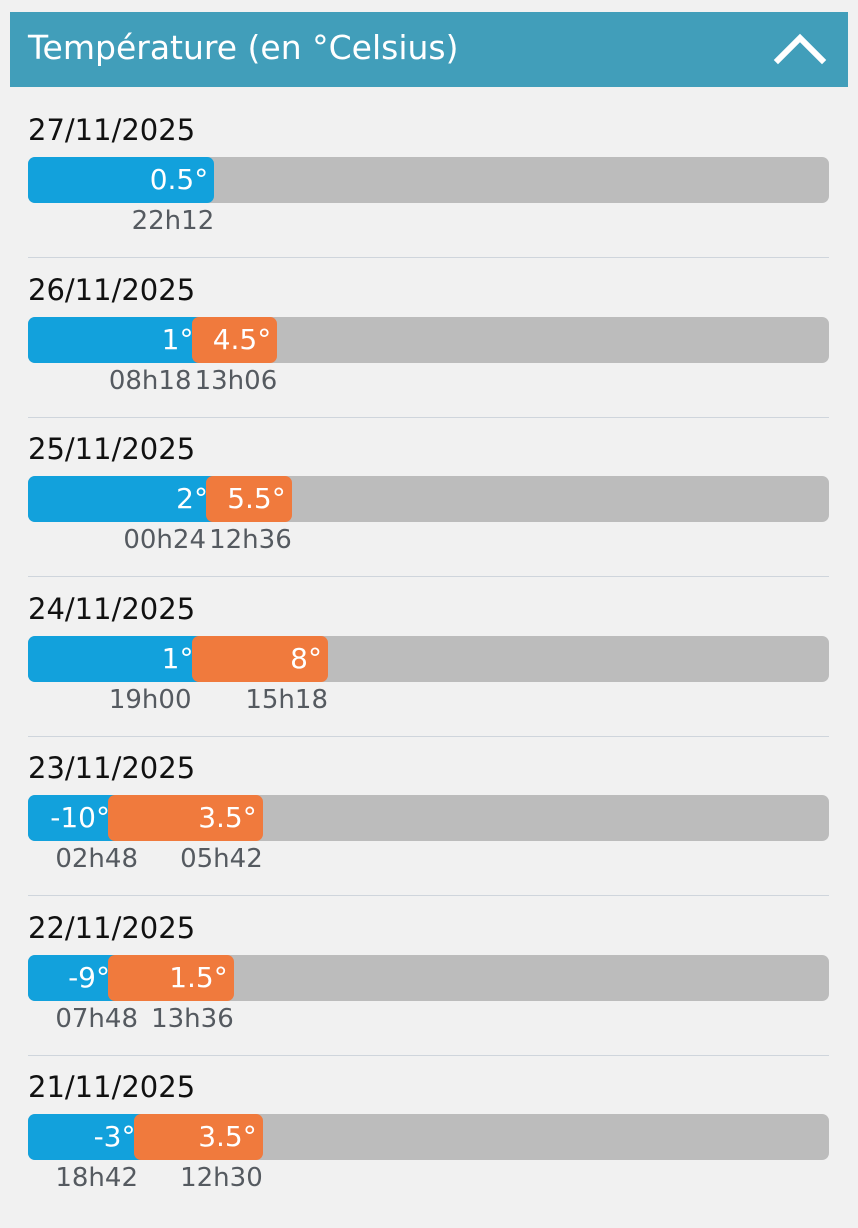 This screenshot has height=1228, width=858. I want to click on panel-header: Température (en °Celsius), so click(429, 49).